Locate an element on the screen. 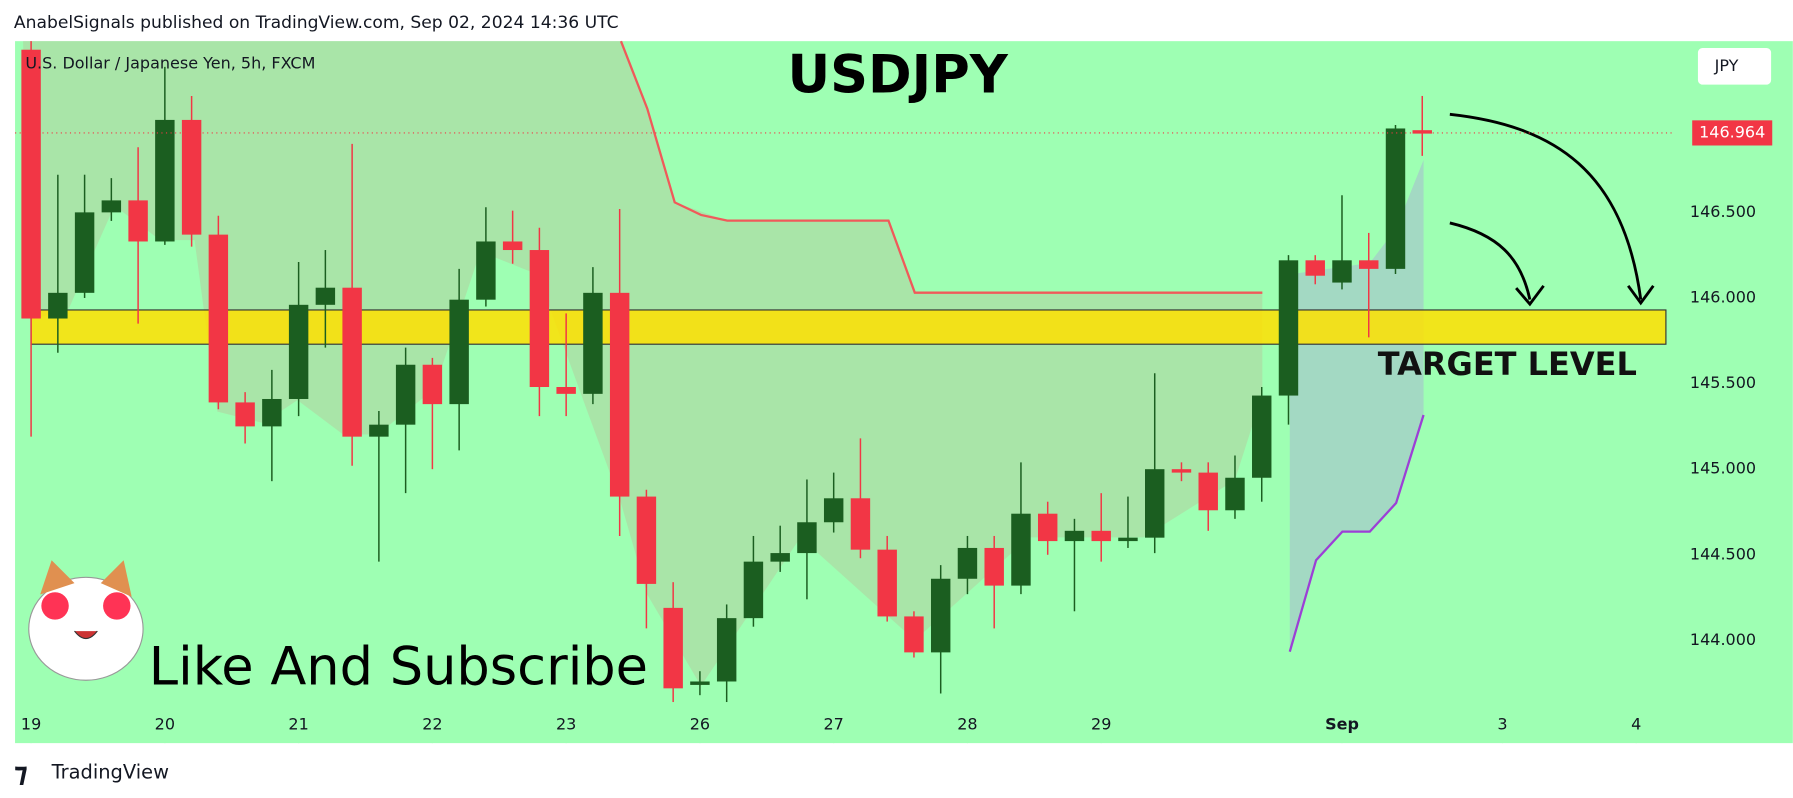  currency: JPY is located at coordinates (1726, 65).